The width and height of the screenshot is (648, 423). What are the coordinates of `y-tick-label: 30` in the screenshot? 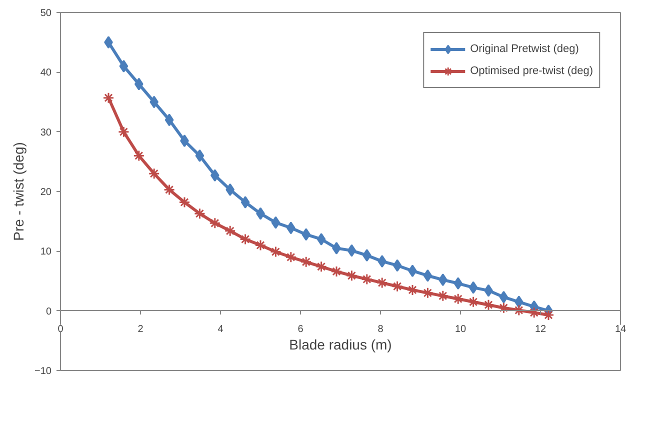 It's located at (46, 132).